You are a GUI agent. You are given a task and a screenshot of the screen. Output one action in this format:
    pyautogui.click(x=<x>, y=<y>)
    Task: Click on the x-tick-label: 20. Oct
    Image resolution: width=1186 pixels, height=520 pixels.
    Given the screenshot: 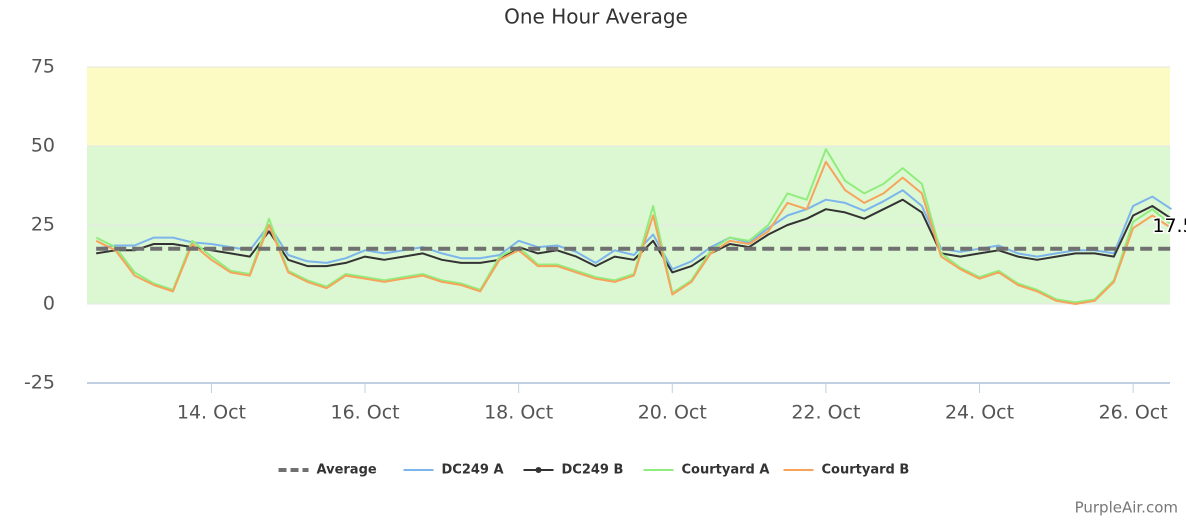 What is the action you would take?
    pyautogui.click(x=672, y=413)
    